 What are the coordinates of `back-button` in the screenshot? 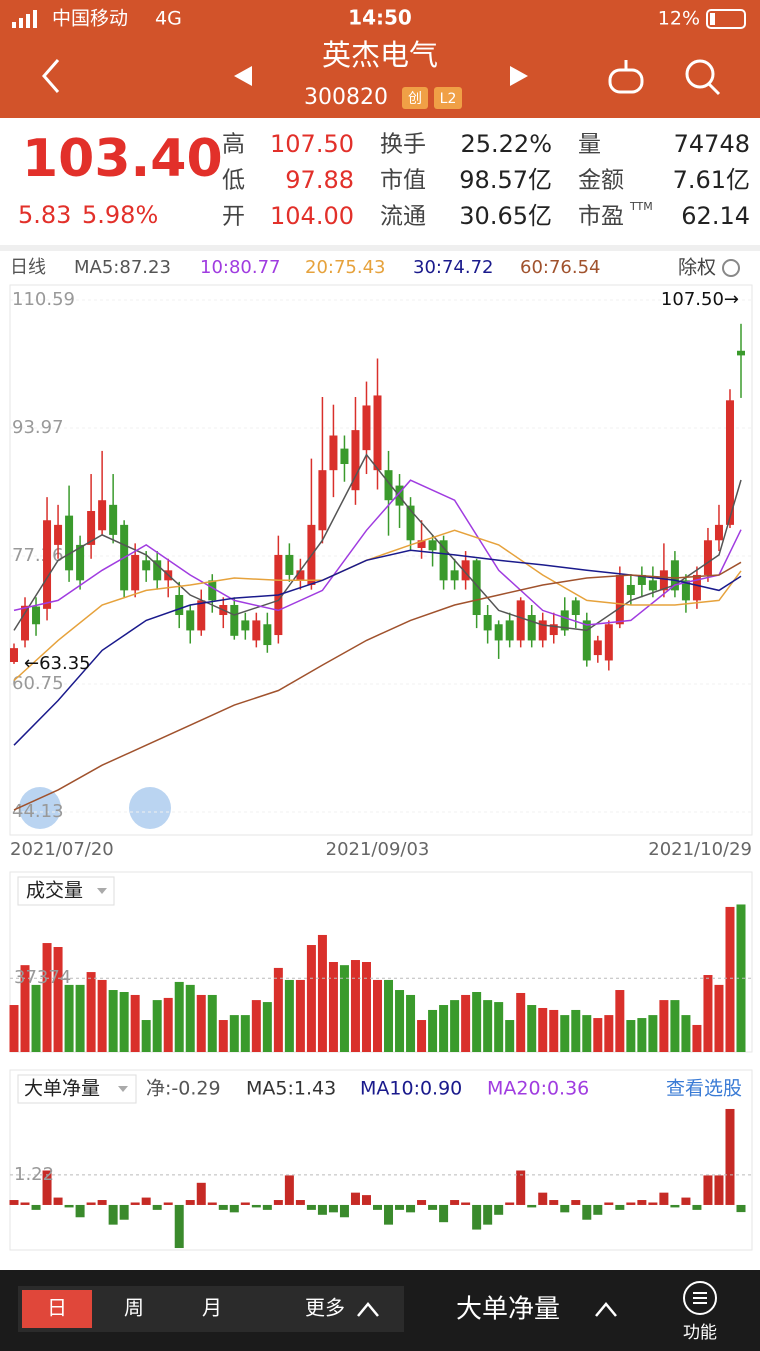 It's located at (51, 76).